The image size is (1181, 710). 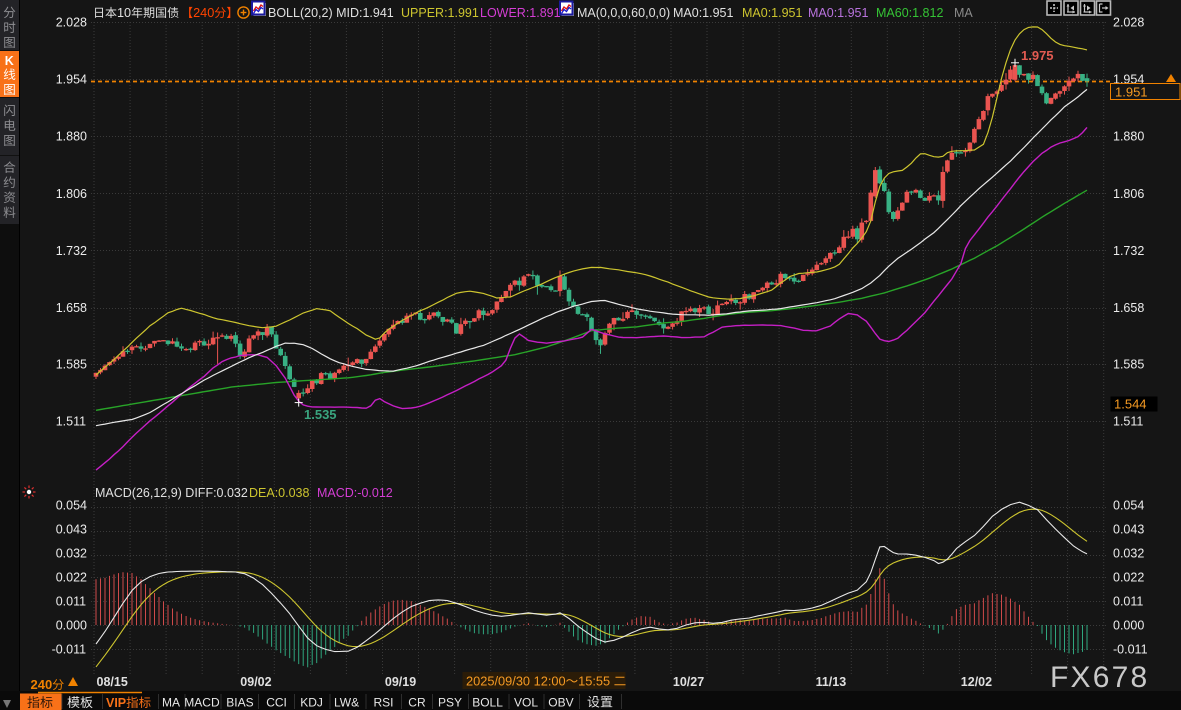 What do you see at coordinates (279, 493) in the screenshot?
I see `svg-text: DEA:0.038` at bounding box center [279, 493].